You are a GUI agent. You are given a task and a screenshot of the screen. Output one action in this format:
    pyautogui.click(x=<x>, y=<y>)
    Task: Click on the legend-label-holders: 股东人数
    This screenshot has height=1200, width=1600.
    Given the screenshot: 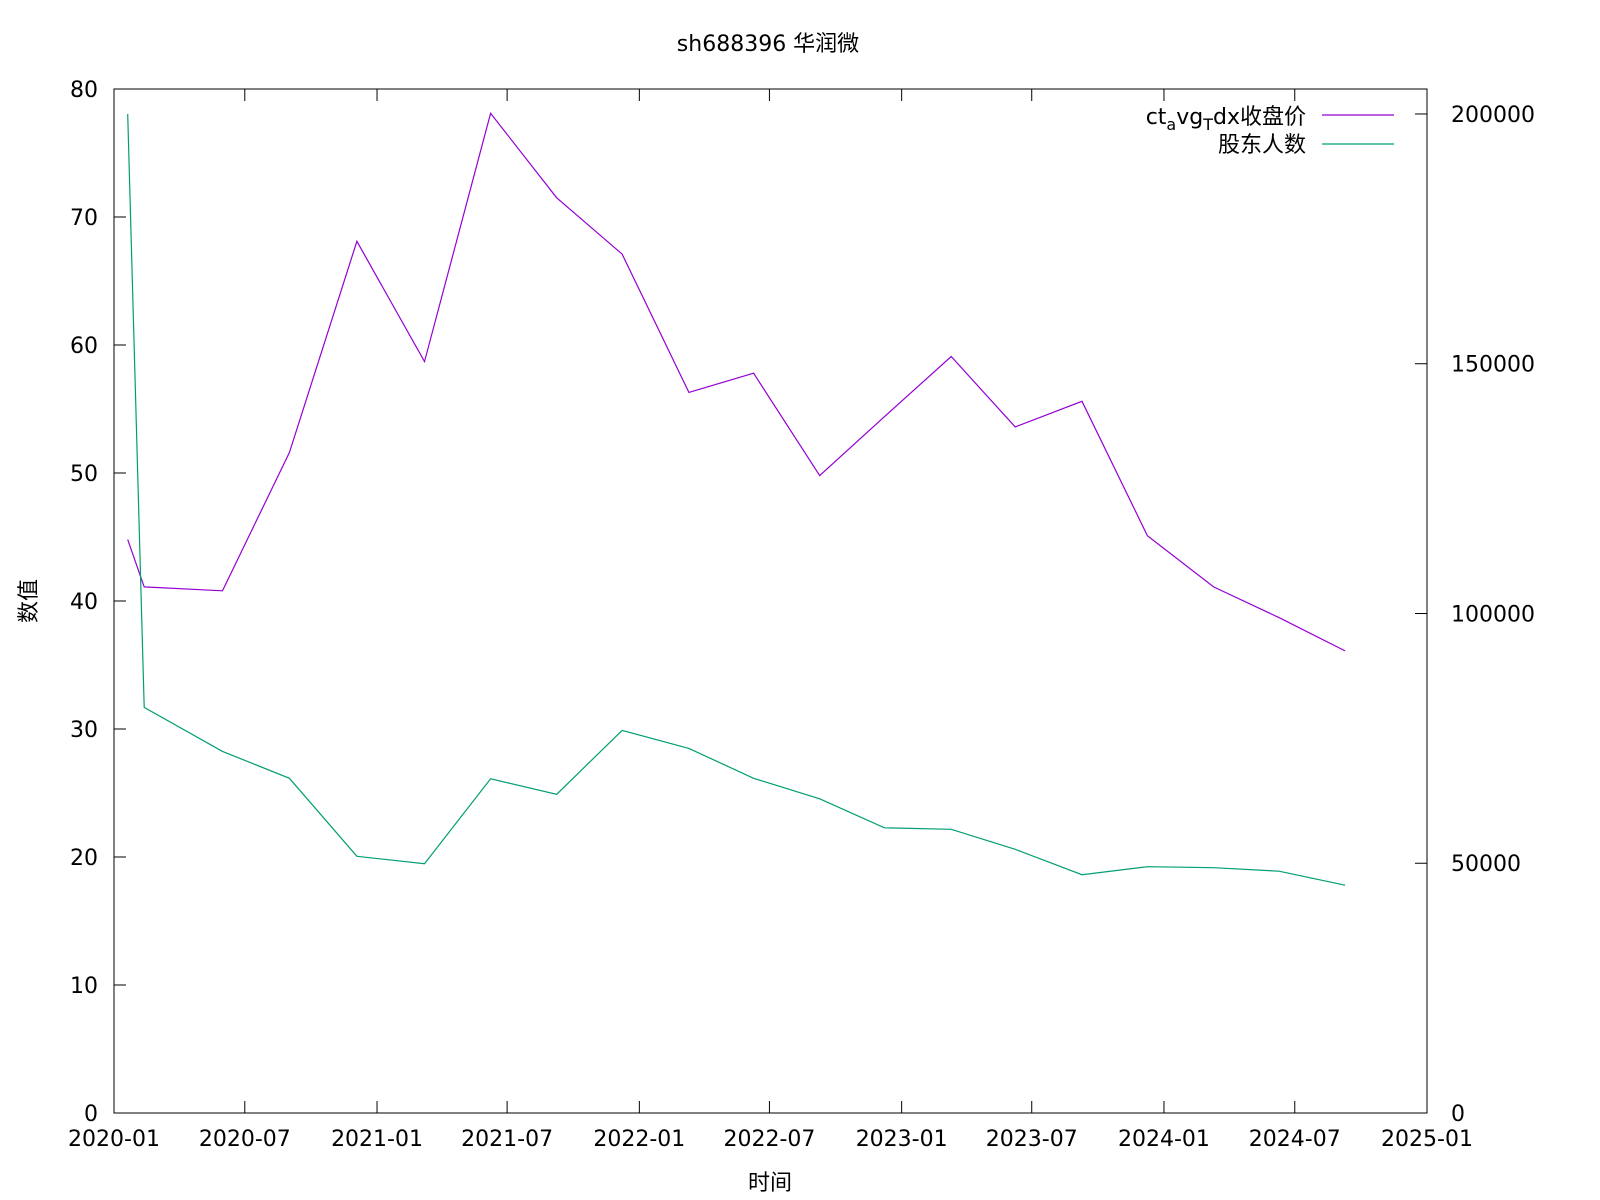 What is the action you would take?
    pyautogui.click(x=1262, y=145)
    